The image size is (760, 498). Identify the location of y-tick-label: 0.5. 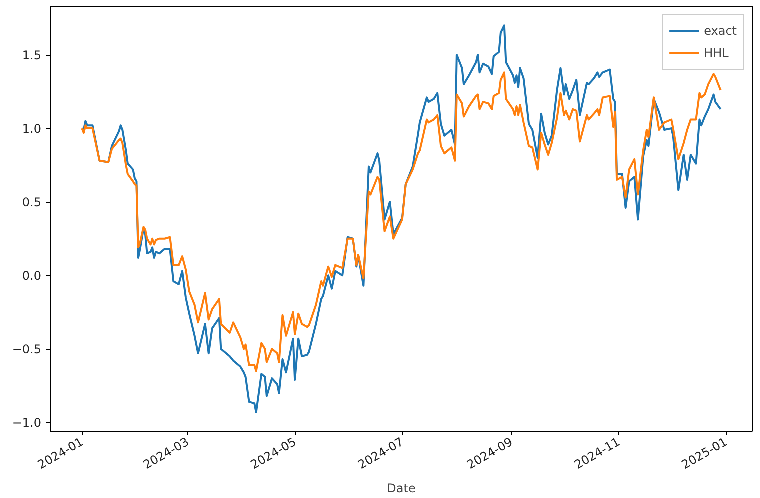
(32, 203).